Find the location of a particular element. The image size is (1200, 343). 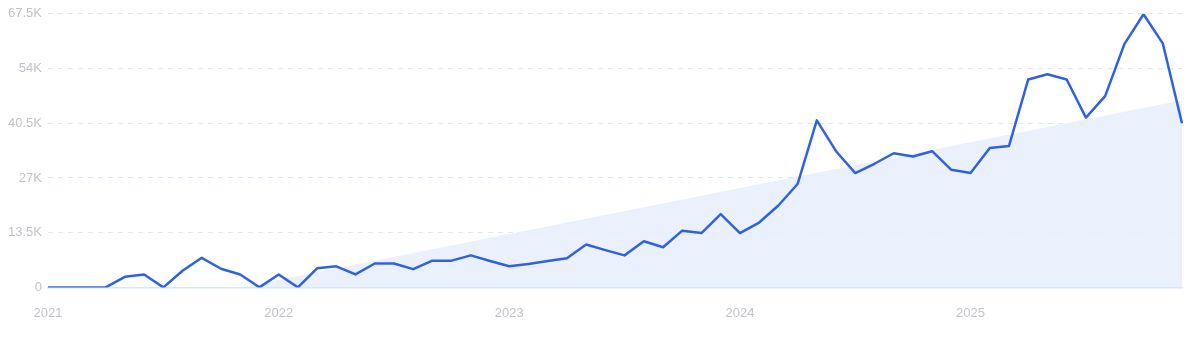

y-tick-label: 0 is located at coordinates (38, 286).